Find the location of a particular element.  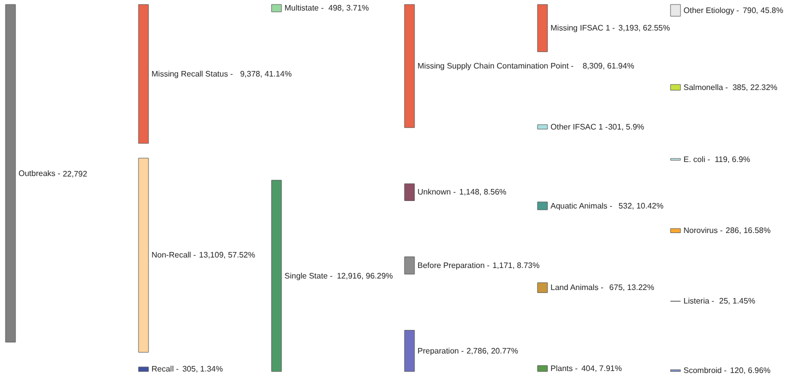

category-label: Recall - is located at coordinates (165, 369).